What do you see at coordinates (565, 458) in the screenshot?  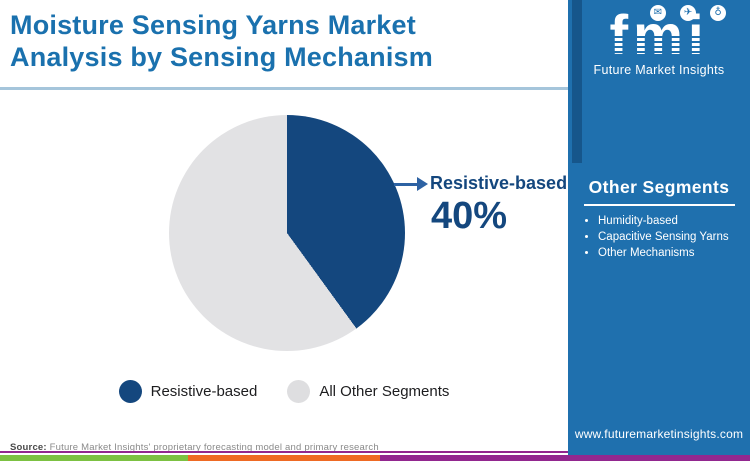 I see `footer-stripe-purple` at bounding box center [565, 458].